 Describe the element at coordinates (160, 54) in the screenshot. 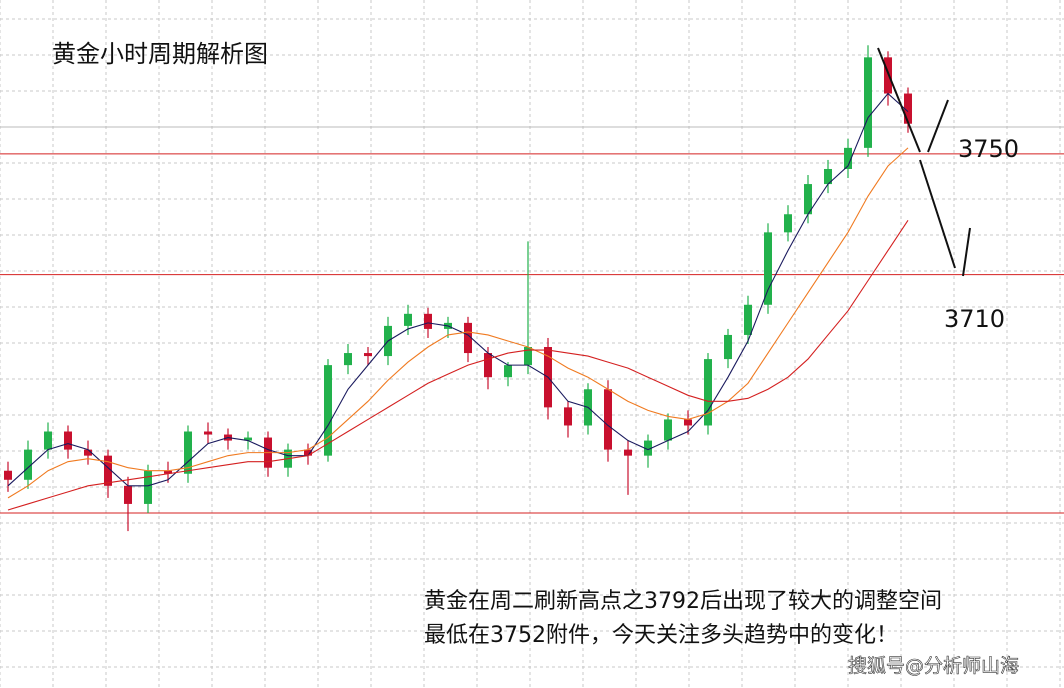

I see `chart-title: 黄金小时周期解析图` at that location.